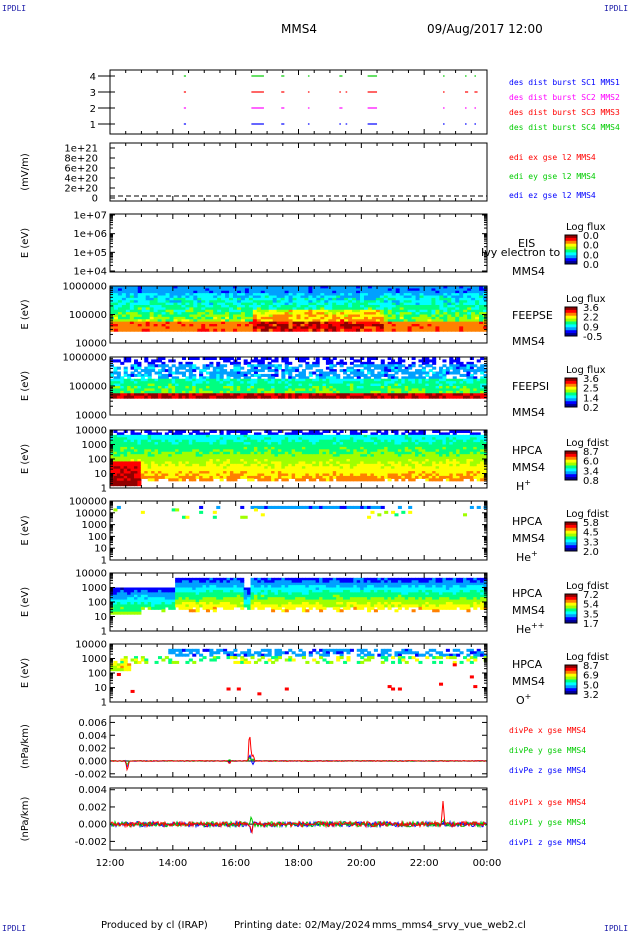  I want to click on y-tick-label-edi: 6e+20, so click(81, 169).